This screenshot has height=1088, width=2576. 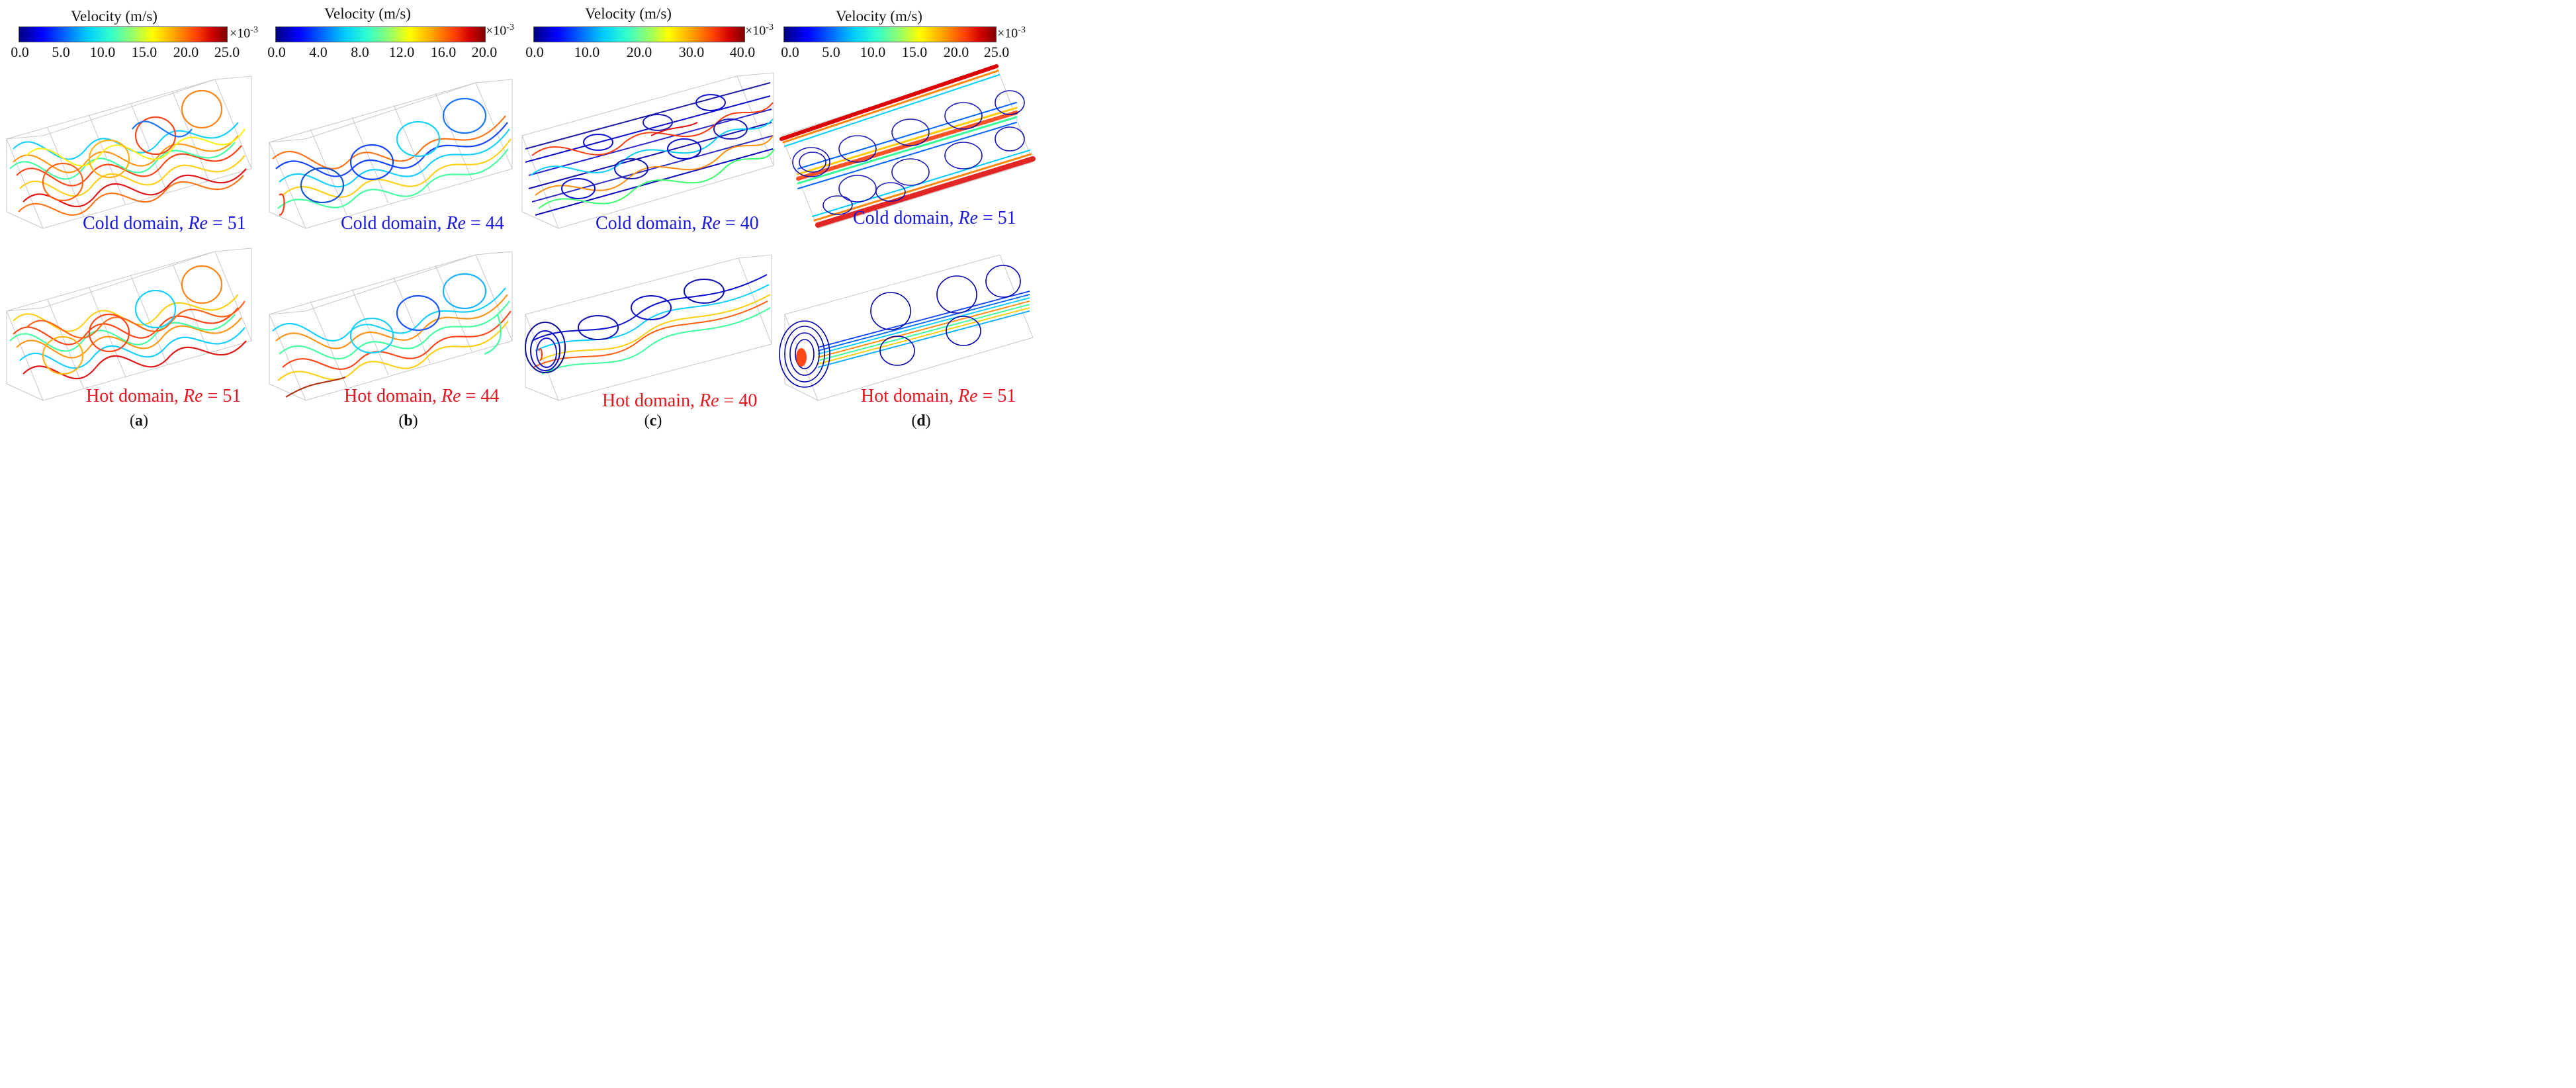 I want to click on colorbar-tick: 40.0, so click(x=742, y=52).